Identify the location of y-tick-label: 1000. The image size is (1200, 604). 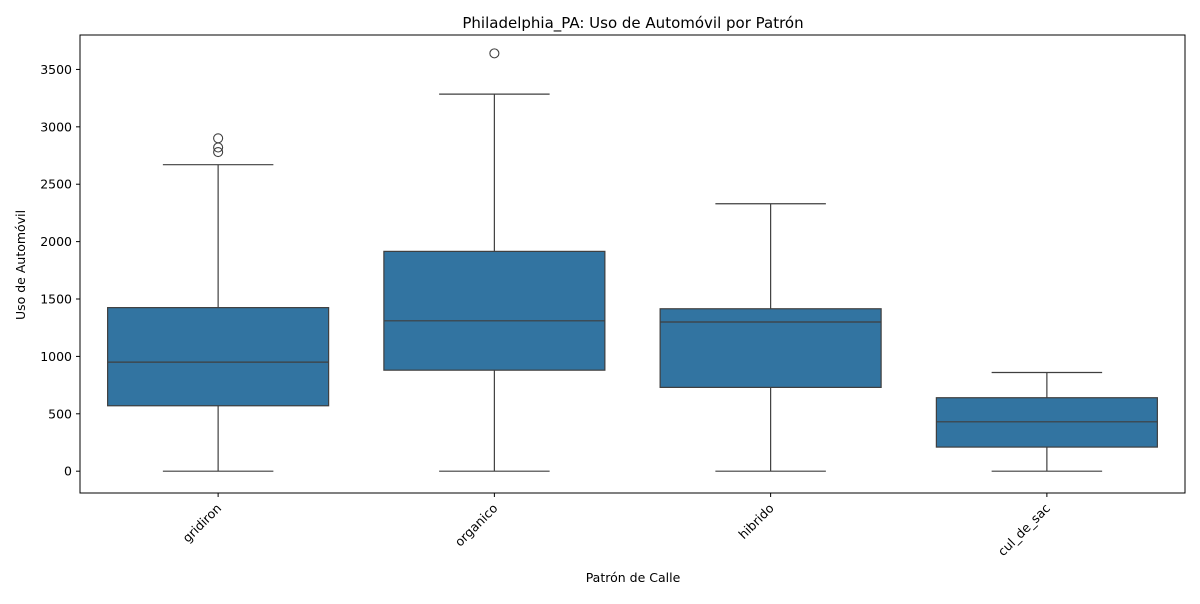
(56, 356).